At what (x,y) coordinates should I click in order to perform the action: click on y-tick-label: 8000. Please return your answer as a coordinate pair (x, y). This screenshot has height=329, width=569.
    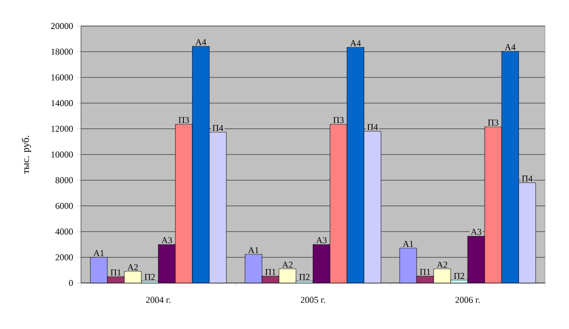
    Looking at the image, I should click on (64, 180).